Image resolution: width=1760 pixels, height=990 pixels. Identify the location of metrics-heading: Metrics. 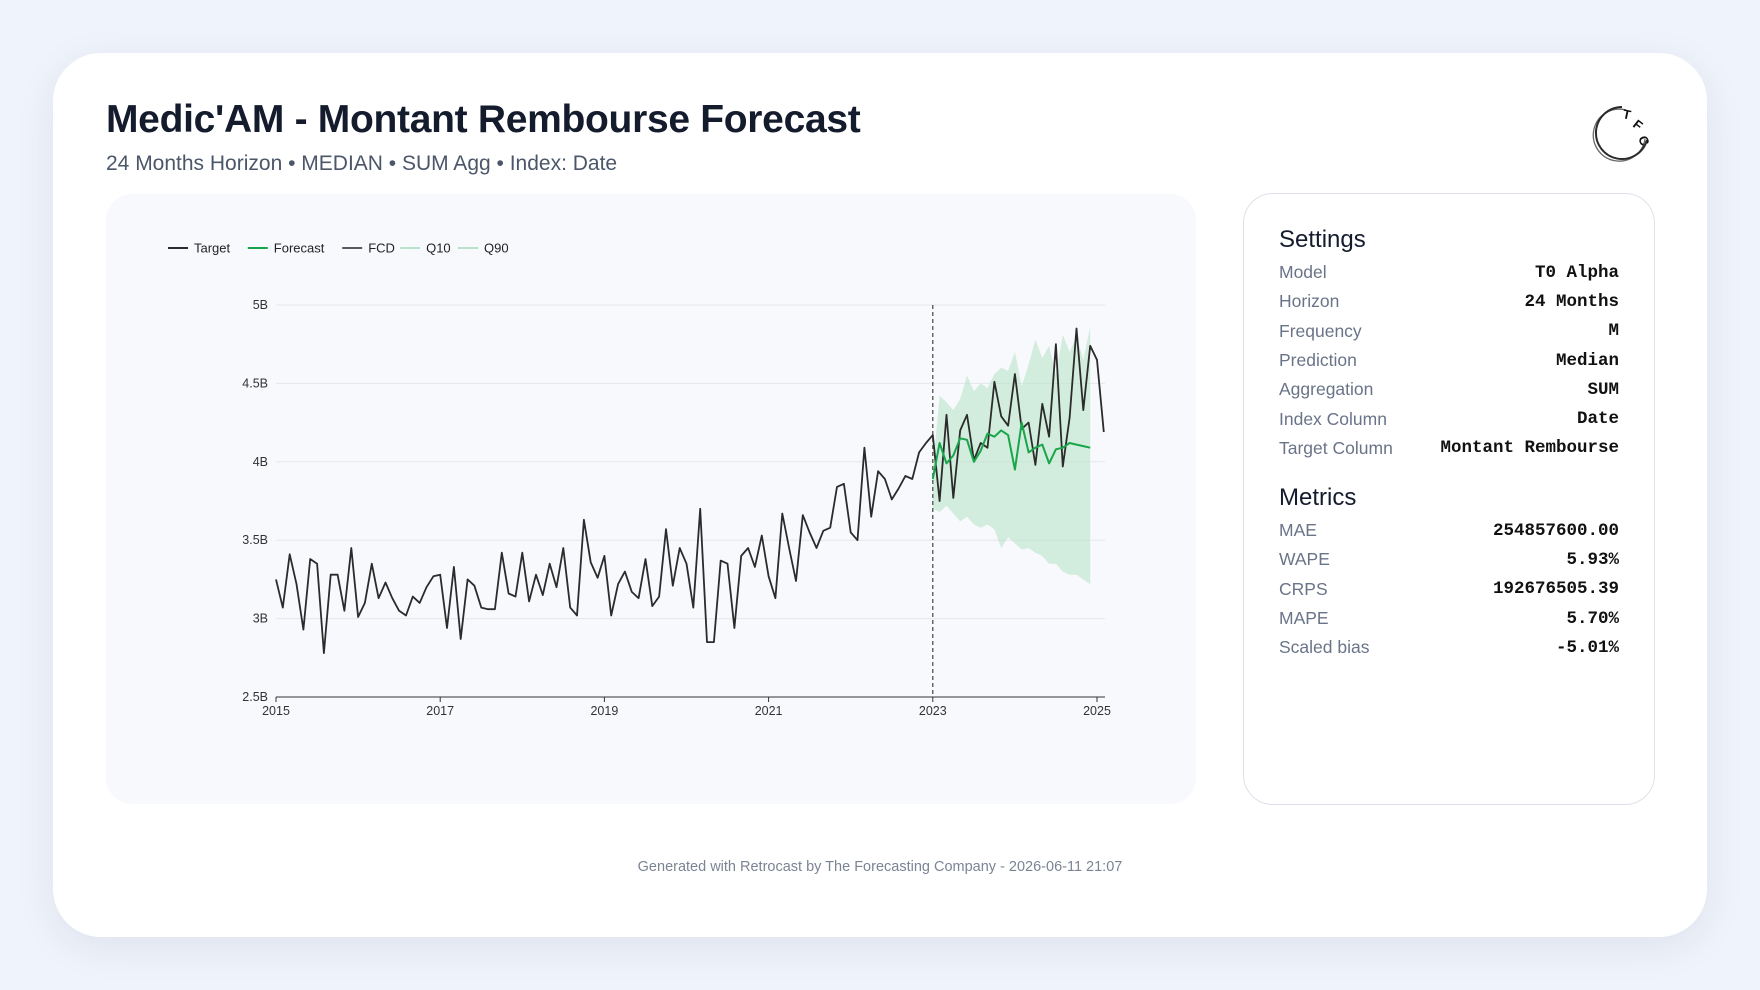
(1318, 497).